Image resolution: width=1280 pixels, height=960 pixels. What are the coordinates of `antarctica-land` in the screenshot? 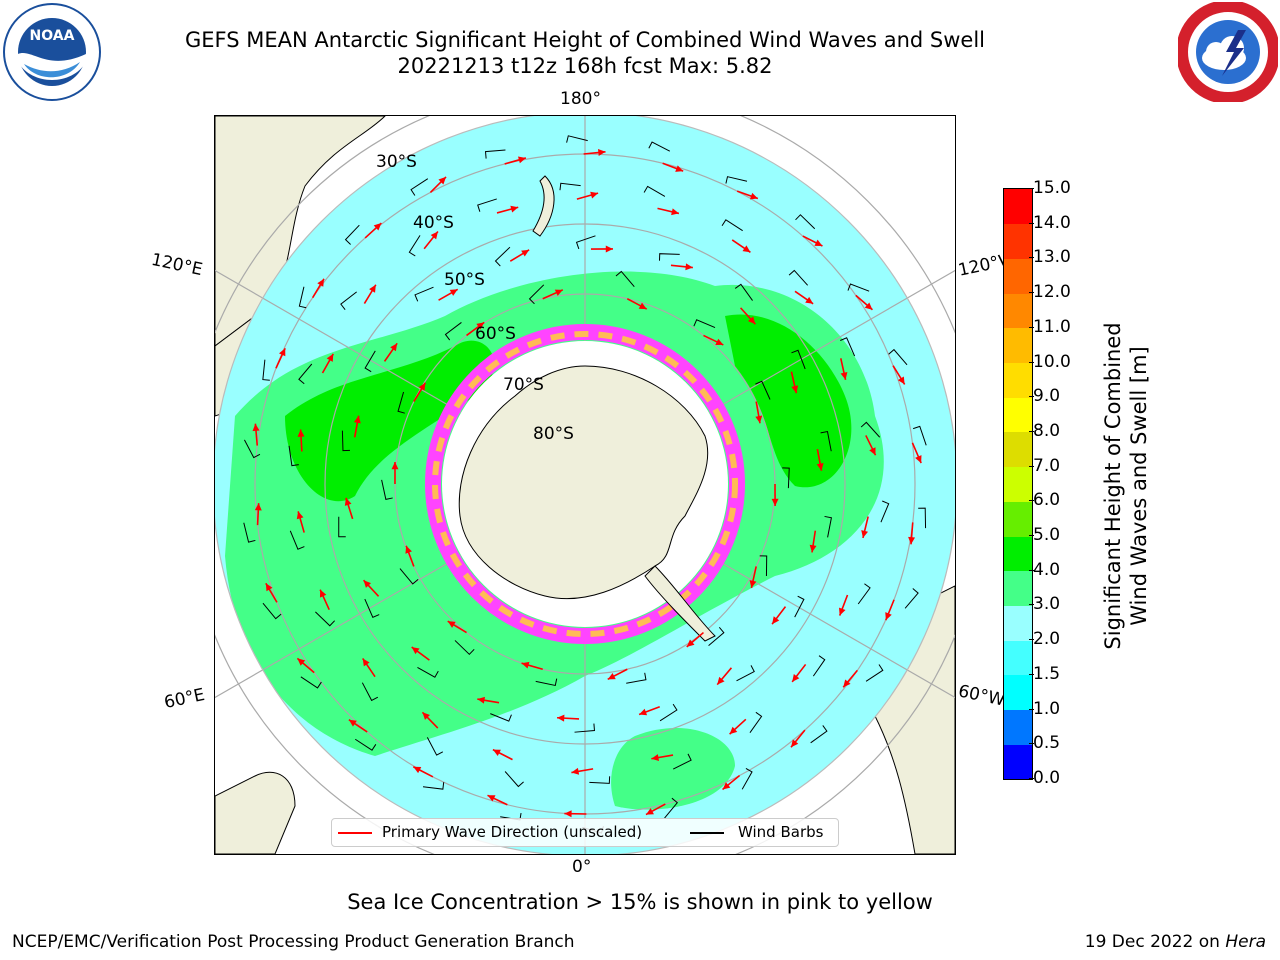 It's located at (583, 482).